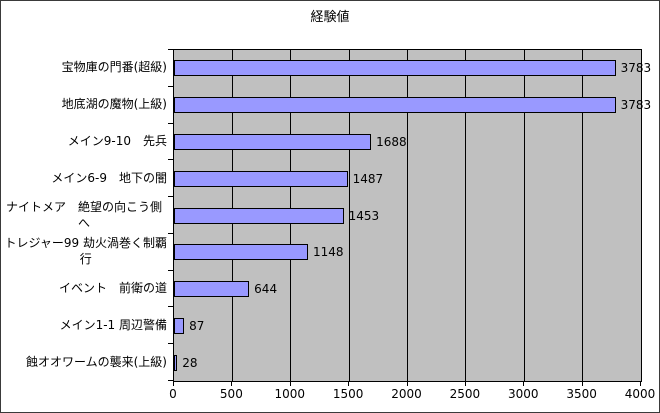 The image size is (660, 413). What do you see at coordinates (364, 215) in the screenshot?
I see `bar-value-label: 1453` at bounding box center [364, 215].